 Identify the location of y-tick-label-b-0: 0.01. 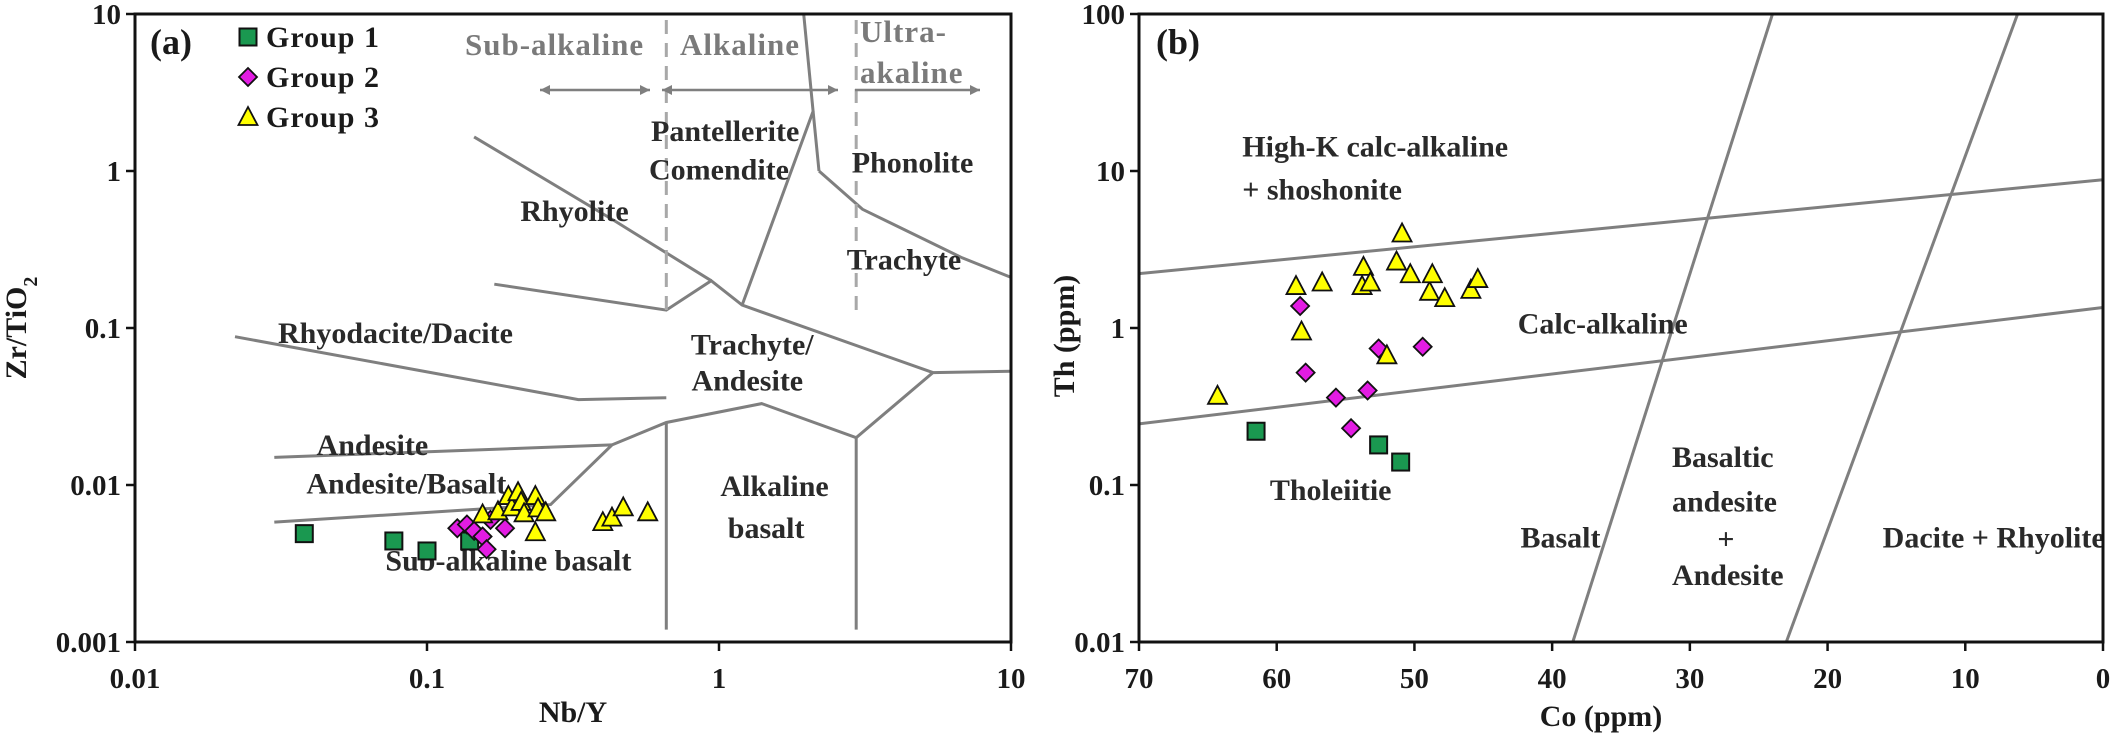
(1099, 643).